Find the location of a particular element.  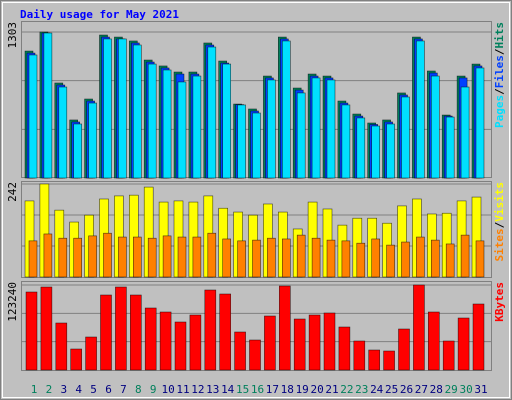

x-tick-label: 27 is located at coordinates (421, 389).